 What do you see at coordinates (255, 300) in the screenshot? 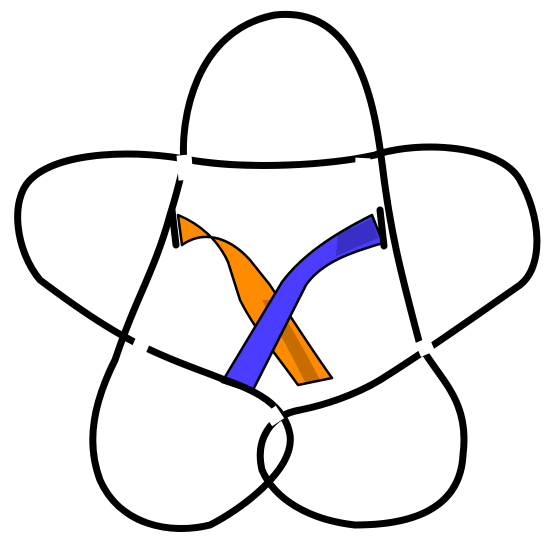
I see `orange-band-shape` at bounding box center [255, 300].